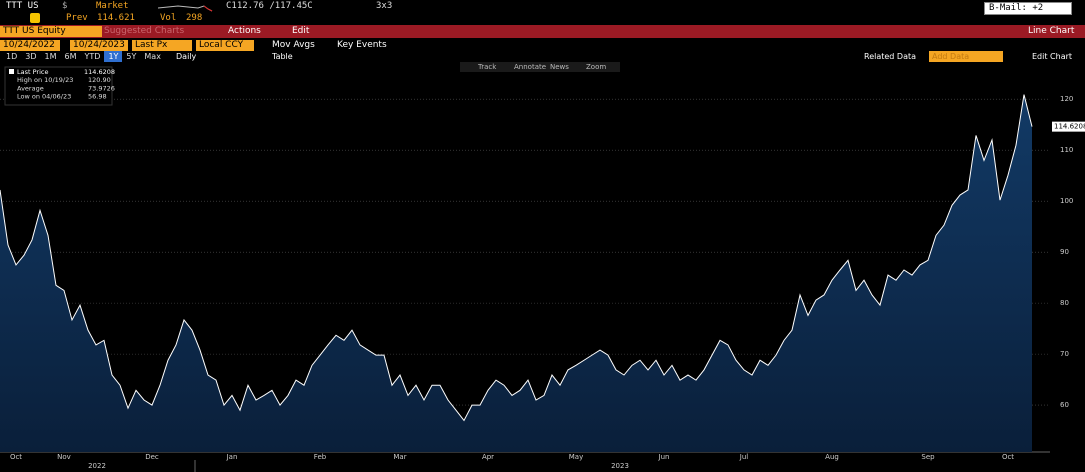 The width and height of the screenshot is (1085, 472). Describe the element at coordinates (97, 97) in the screenshot. I see `legend-stat-value: 56.98` at that location.